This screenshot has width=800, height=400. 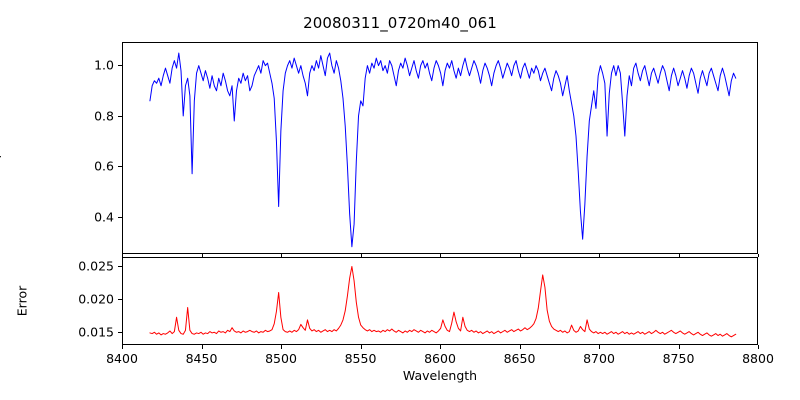 I want to click on spectrum-y-tick-label: 1.0, so click(x=104, y=65).